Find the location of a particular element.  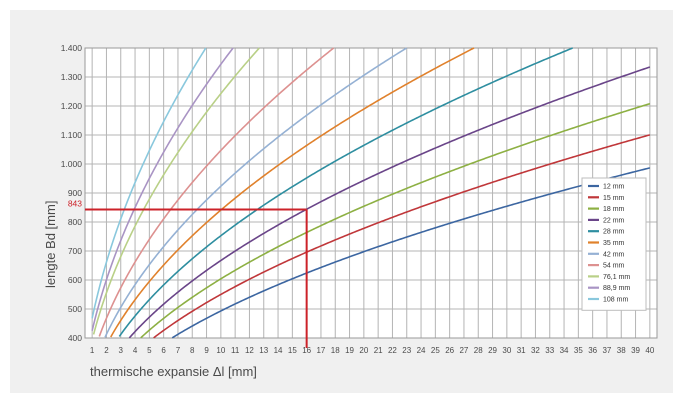

x-tick-label: 11 is located at coordinates (235, 350).